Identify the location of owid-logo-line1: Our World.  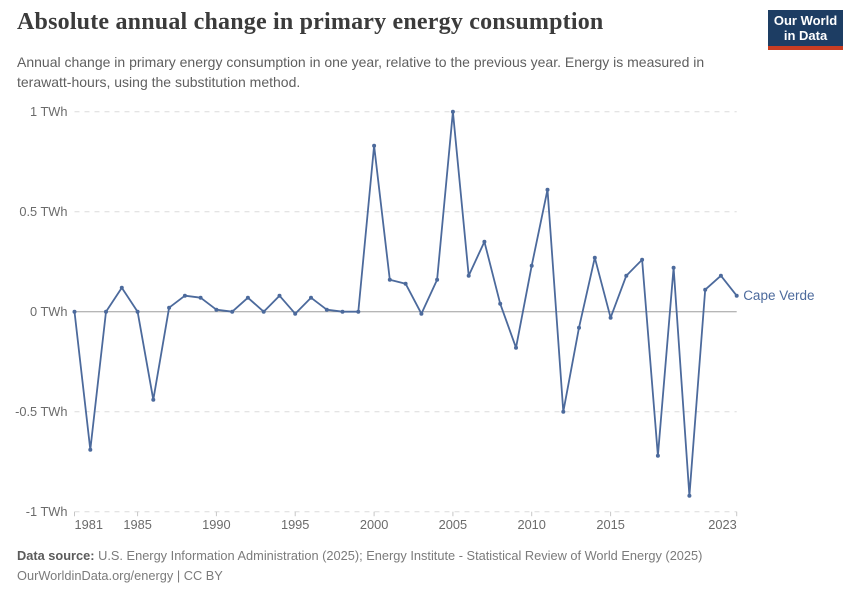
(805, 20).